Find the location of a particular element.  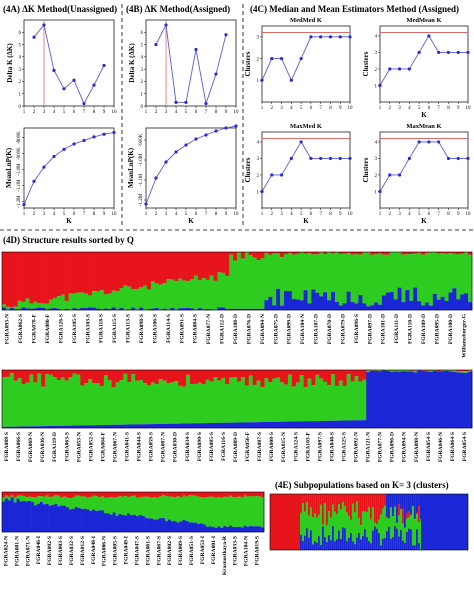

x-tick-label: 1 is located at coordinates (146, 112).